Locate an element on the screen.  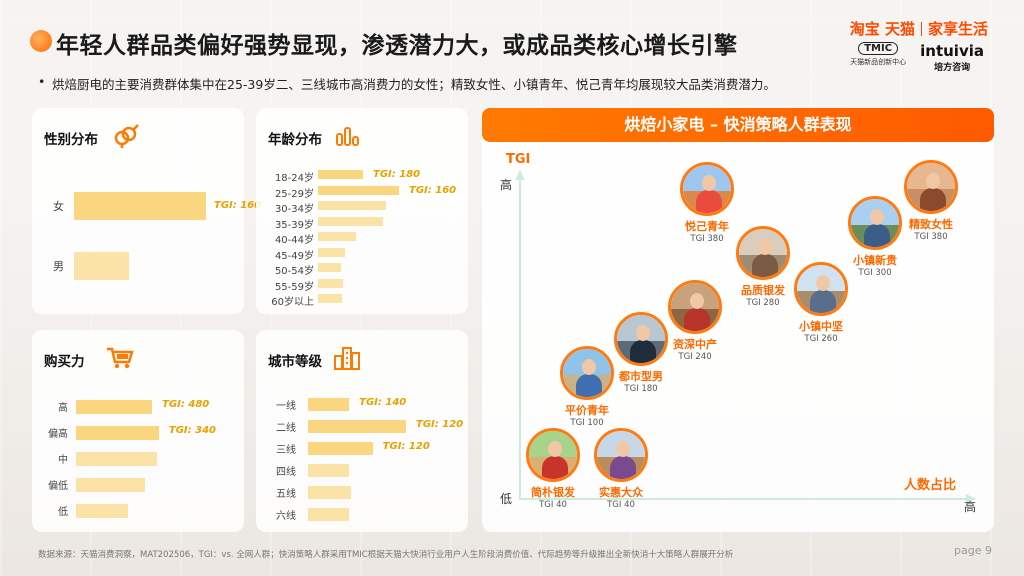
x-axis-arrow-icon is located at coordinates (971, 499).